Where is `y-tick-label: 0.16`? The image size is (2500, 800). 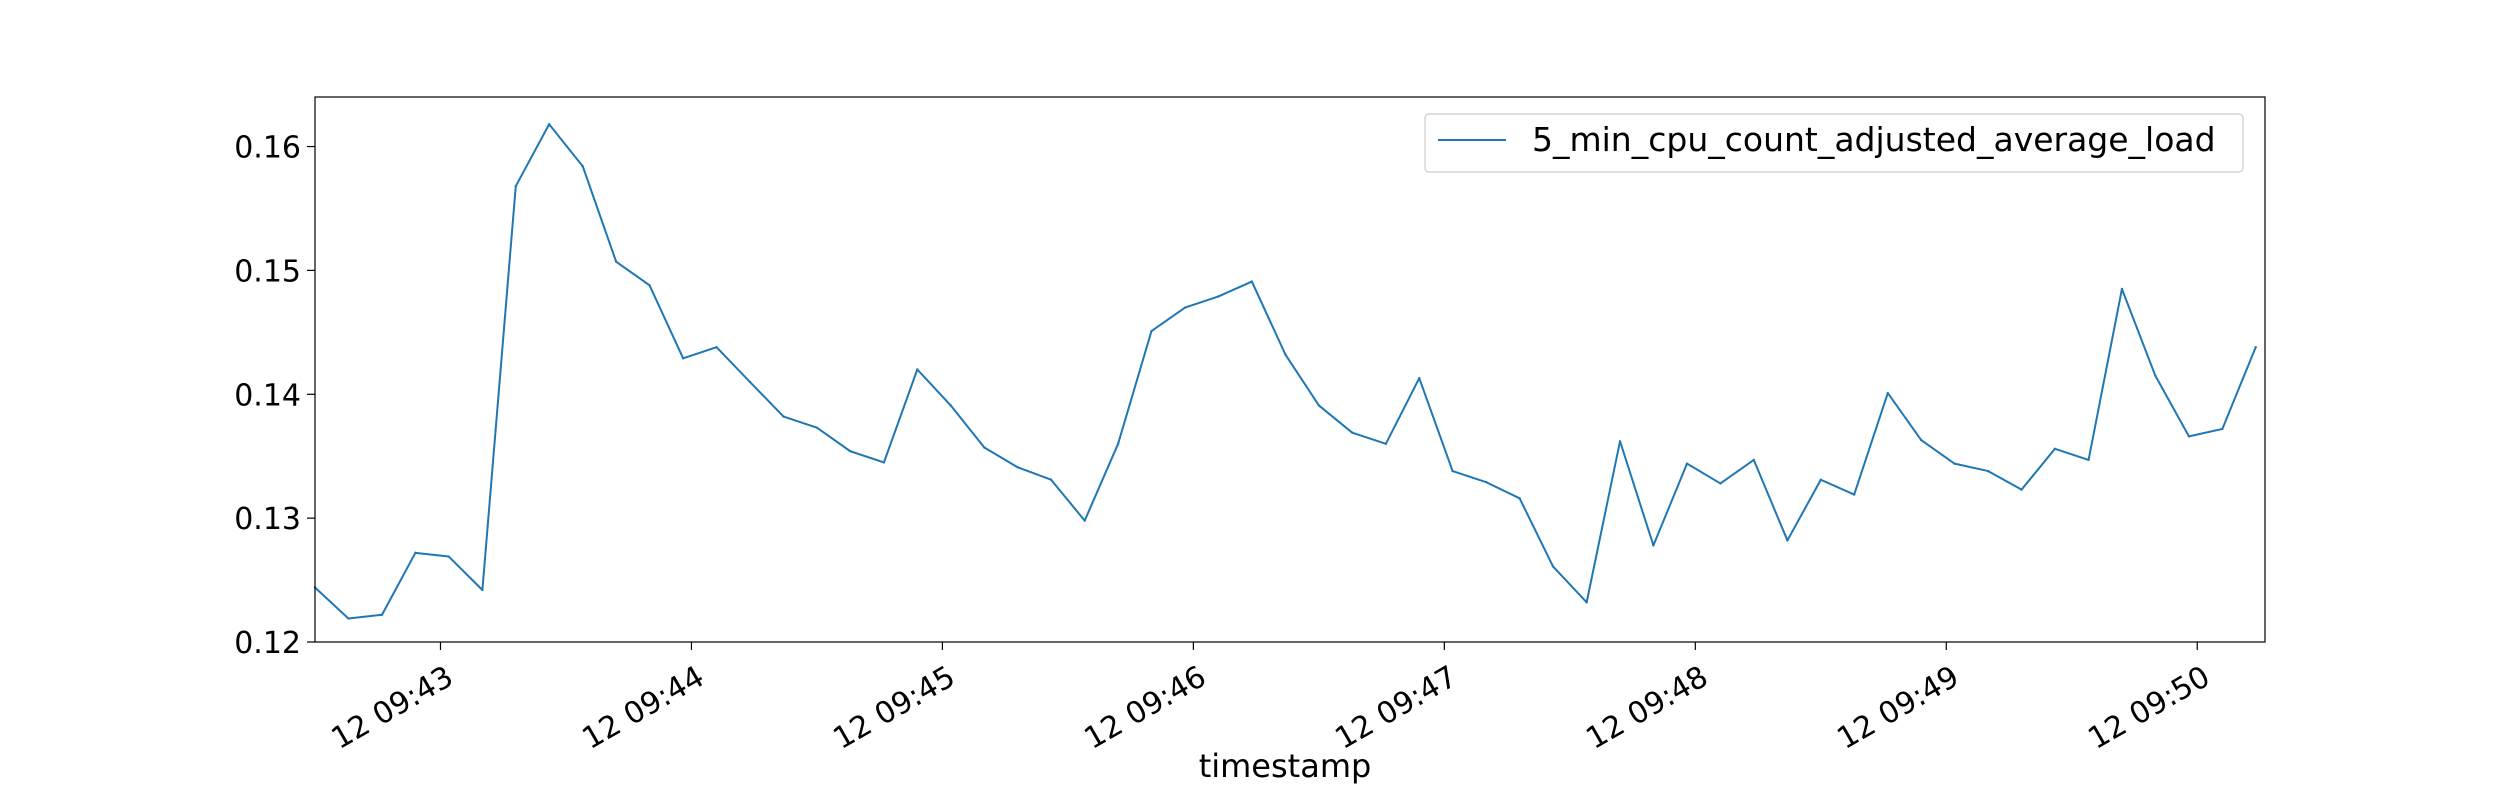 y-tick-label: 0.16 is located at coordinates (267, 148).